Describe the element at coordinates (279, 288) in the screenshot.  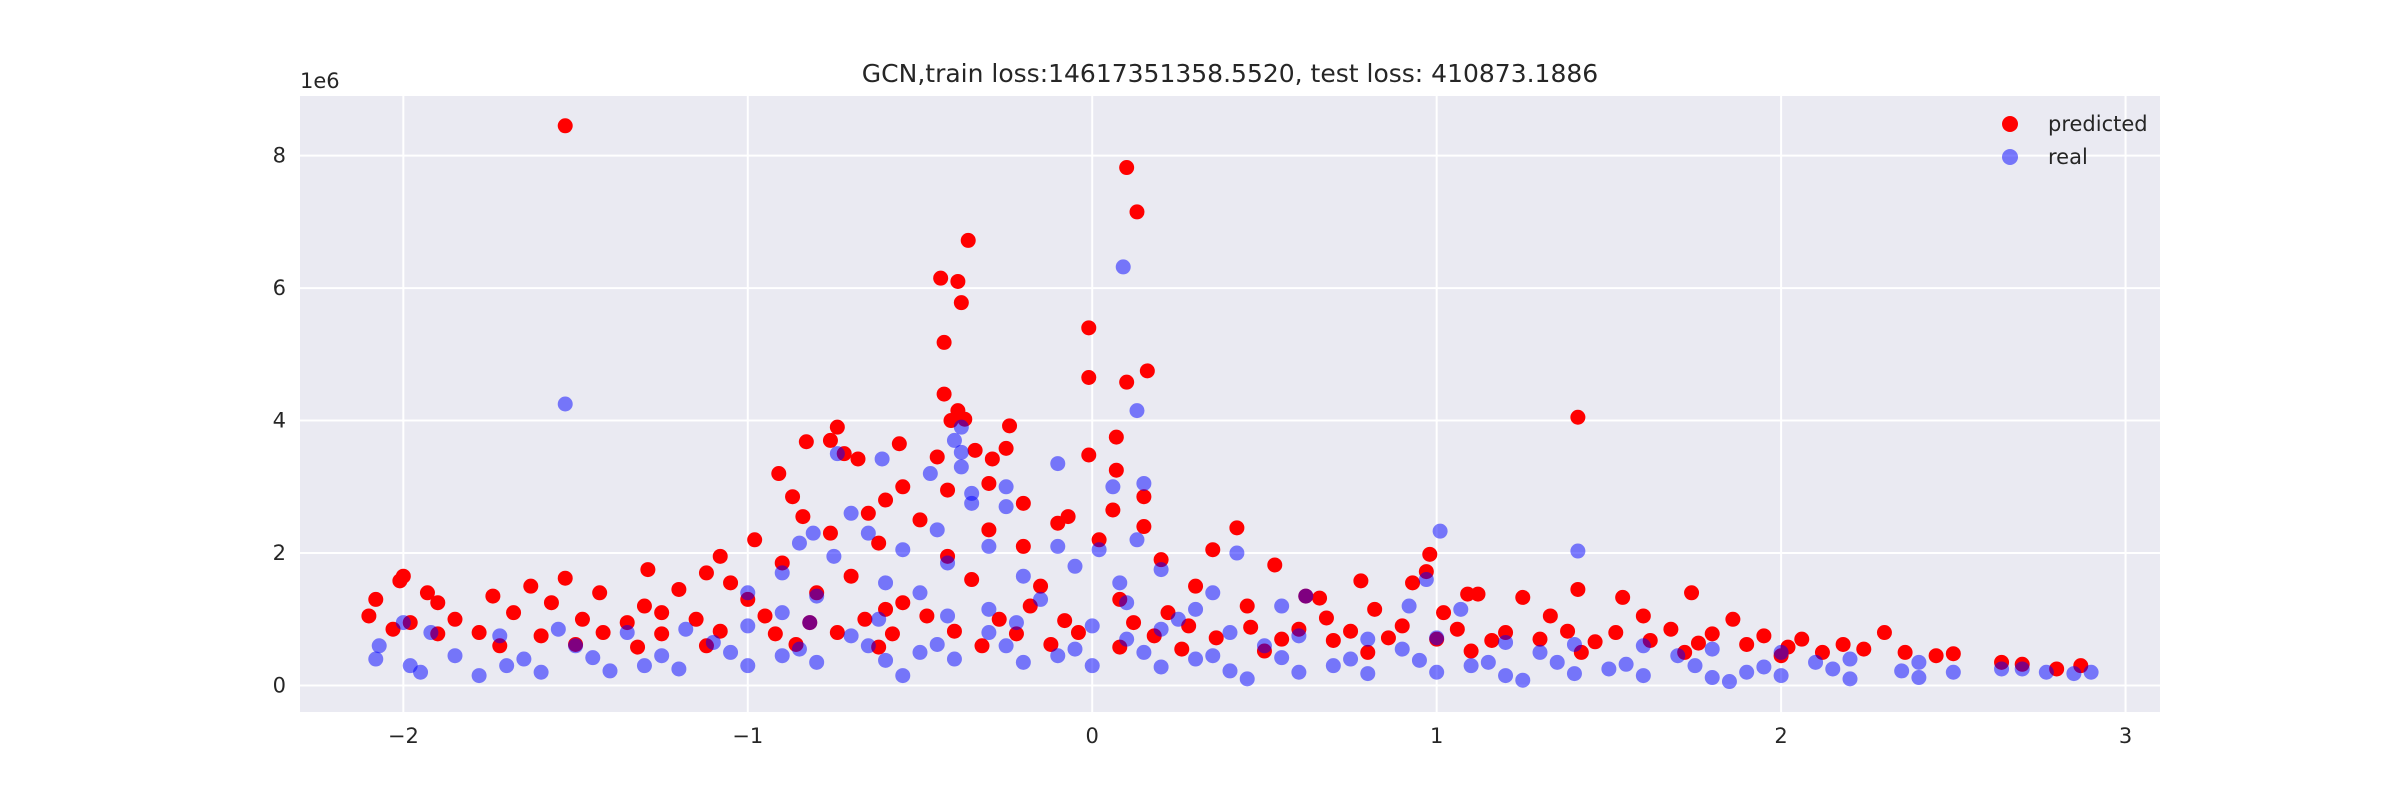
I see `y-tick-label: 6` at that location.